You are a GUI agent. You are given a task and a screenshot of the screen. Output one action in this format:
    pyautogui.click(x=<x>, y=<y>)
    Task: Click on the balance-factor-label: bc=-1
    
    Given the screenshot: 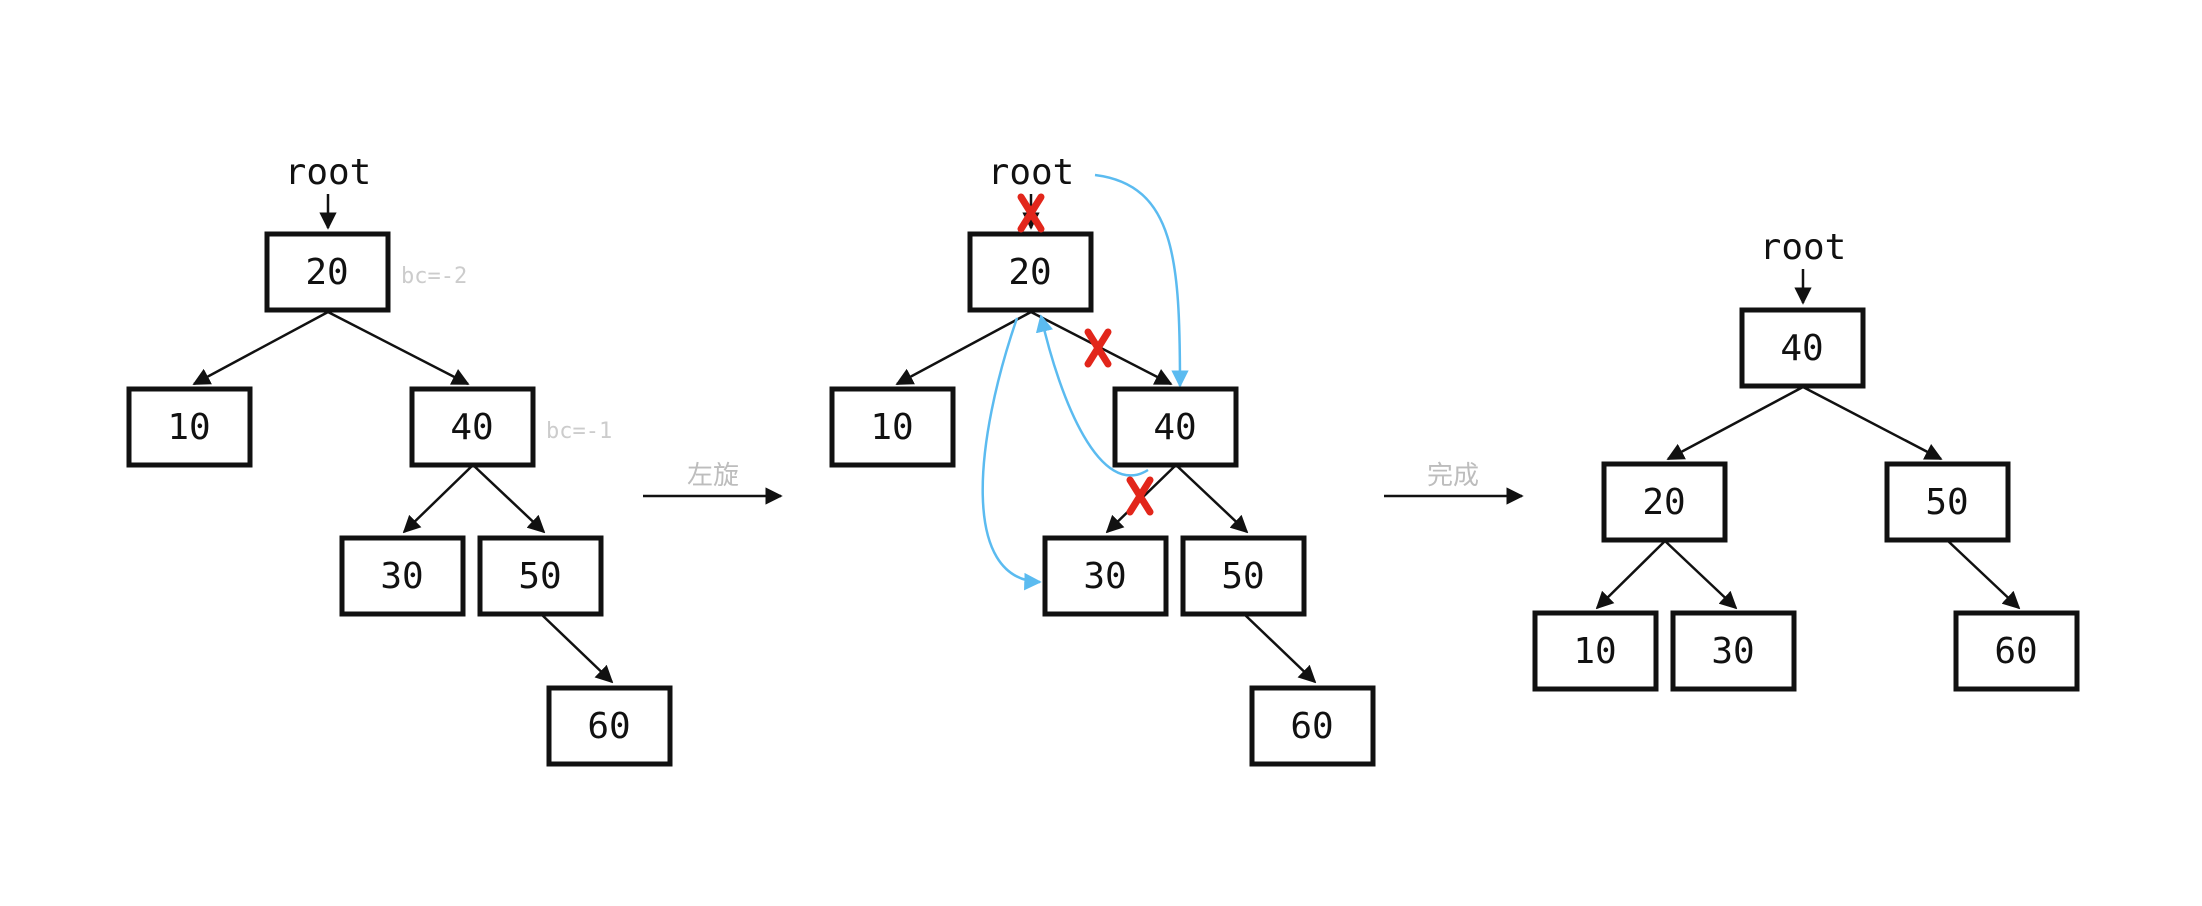 What is the action you would take?
    pyautogui.click(x=579, y=431)
    